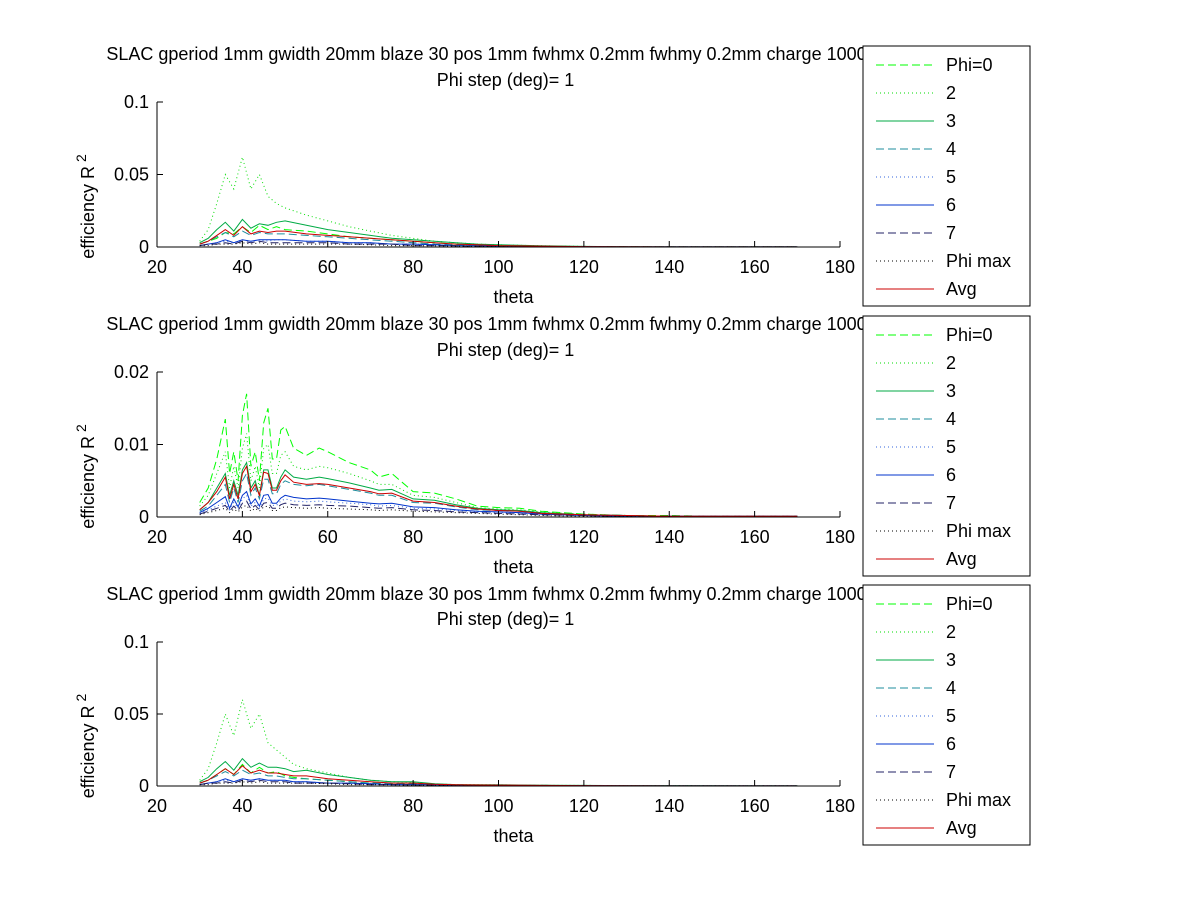  What do you see at coordinates (131, 445) in the screenshot?
I see `y-tick-label: 0.01` at bounding box center [131, 445].